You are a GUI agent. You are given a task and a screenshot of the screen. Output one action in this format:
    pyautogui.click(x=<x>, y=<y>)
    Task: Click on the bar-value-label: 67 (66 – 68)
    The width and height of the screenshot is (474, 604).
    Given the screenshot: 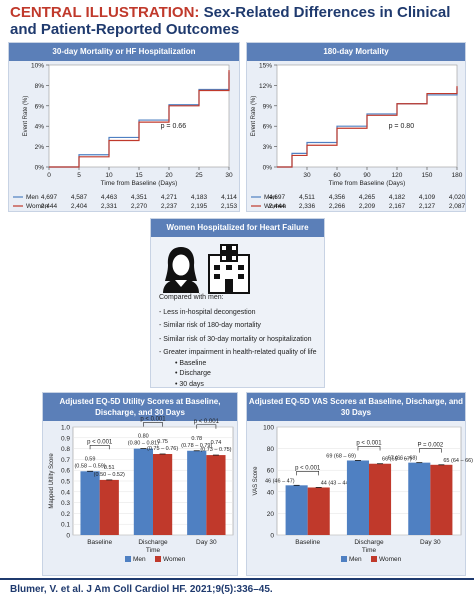 What is the action you would take?
    pyautogui.click(x=403, y=459)
    